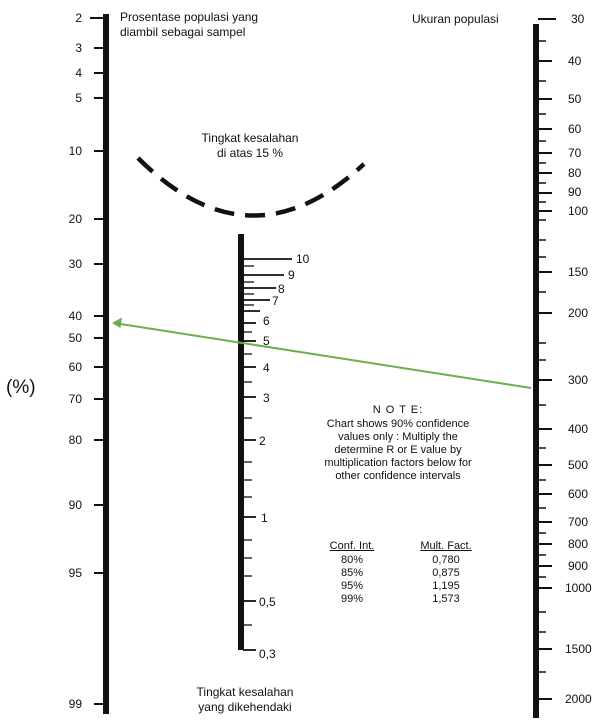  What do you see at coordinates (578, 588) in the screenshot?
I see `right-tick-label: 1000` at bounding box center [578, 588].